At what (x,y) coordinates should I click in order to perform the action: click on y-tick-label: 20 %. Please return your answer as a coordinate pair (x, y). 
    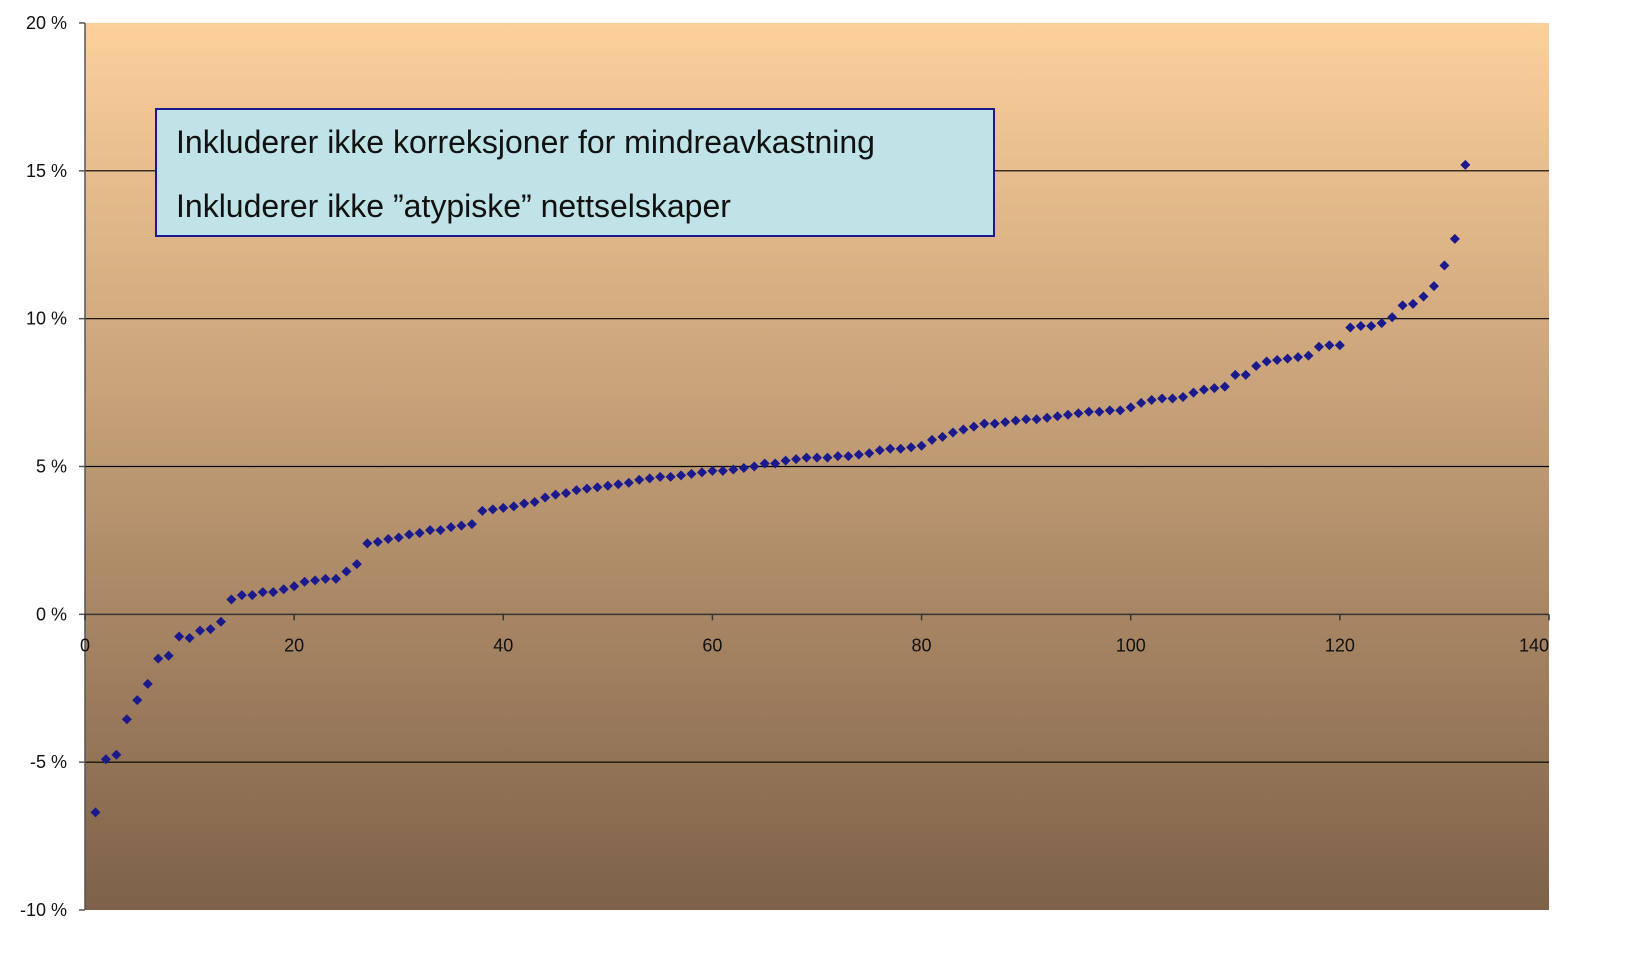
    Looking at the image, I should click on (46, 23).